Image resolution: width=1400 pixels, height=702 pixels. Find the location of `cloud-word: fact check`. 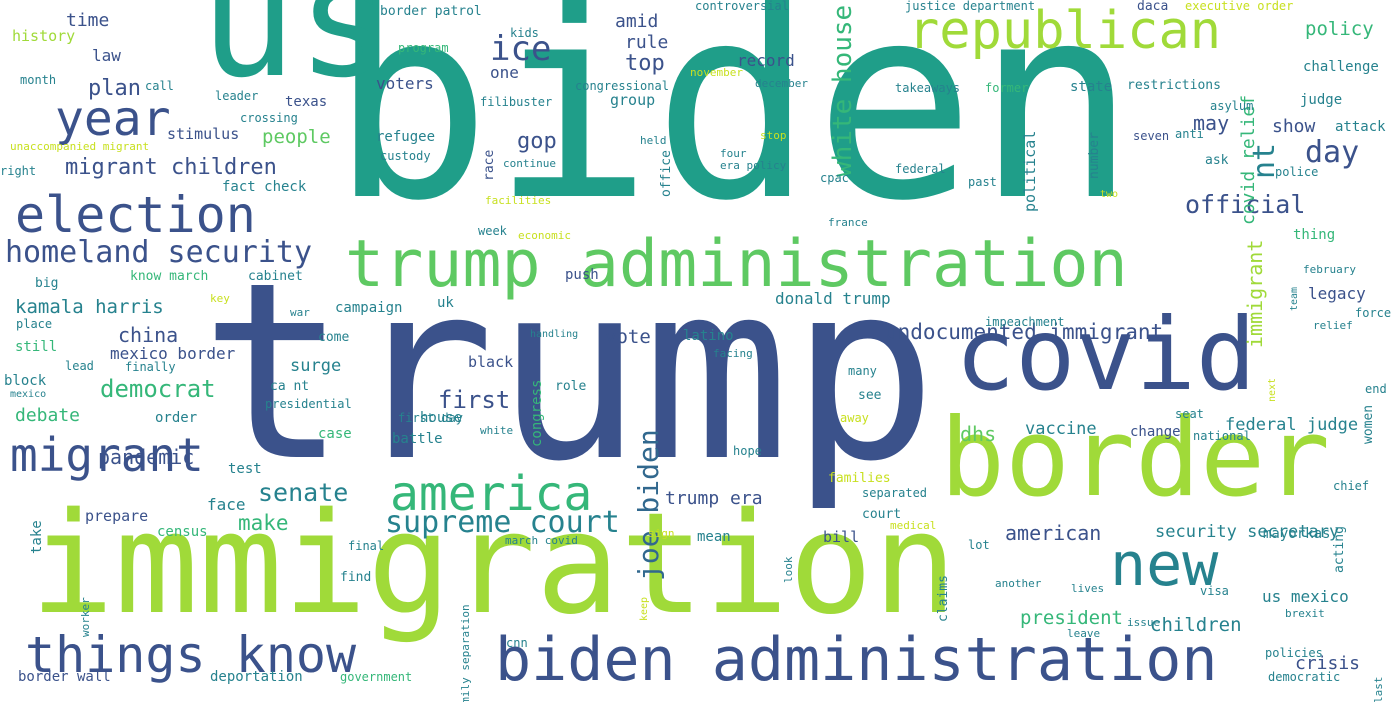

cloud-word: fact check is located at coordinates (264, 187).